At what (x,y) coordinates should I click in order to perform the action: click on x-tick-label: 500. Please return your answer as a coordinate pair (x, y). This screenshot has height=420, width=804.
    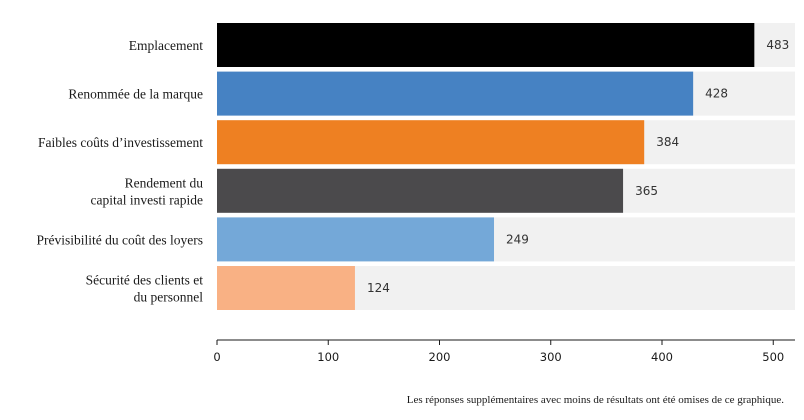
    Looking at the image, I should click on (773, 357).